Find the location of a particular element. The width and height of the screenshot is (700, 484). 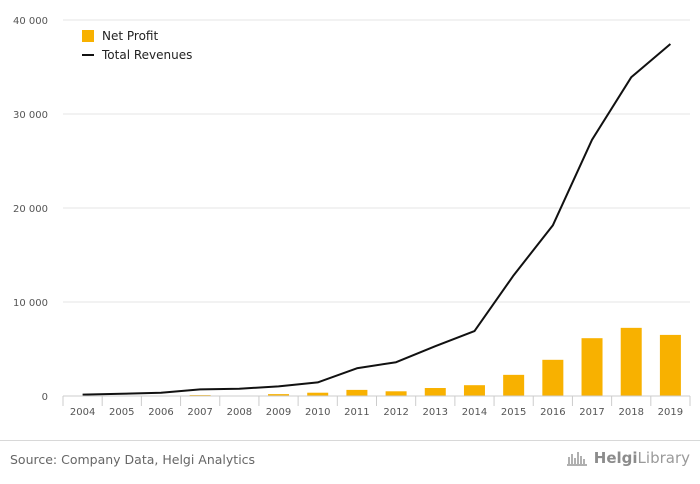

y-tick-label: 30 000 is located at coordinates (30, 115).